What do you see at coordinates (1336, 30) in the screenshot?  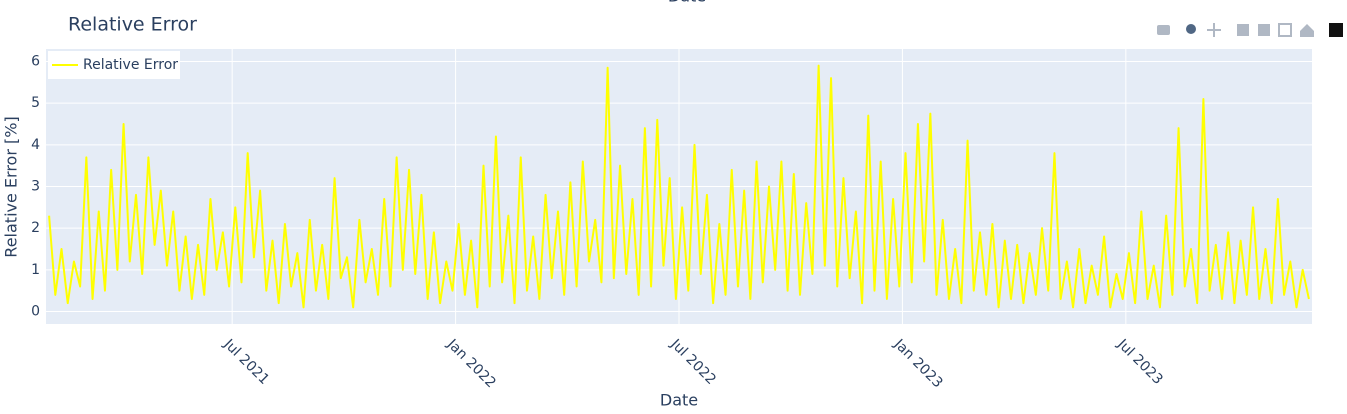 I see `plotly-logo` at bounding box center [1336, 30].